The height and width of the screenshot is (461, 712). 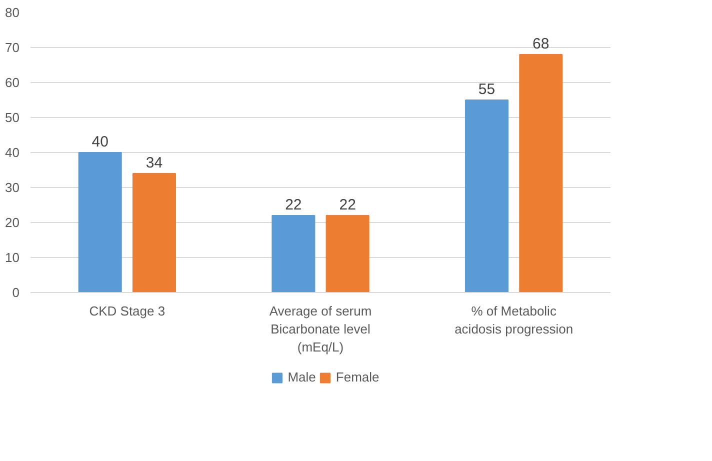 I want to click on legend-label: Male, so click(x=302, y=377).